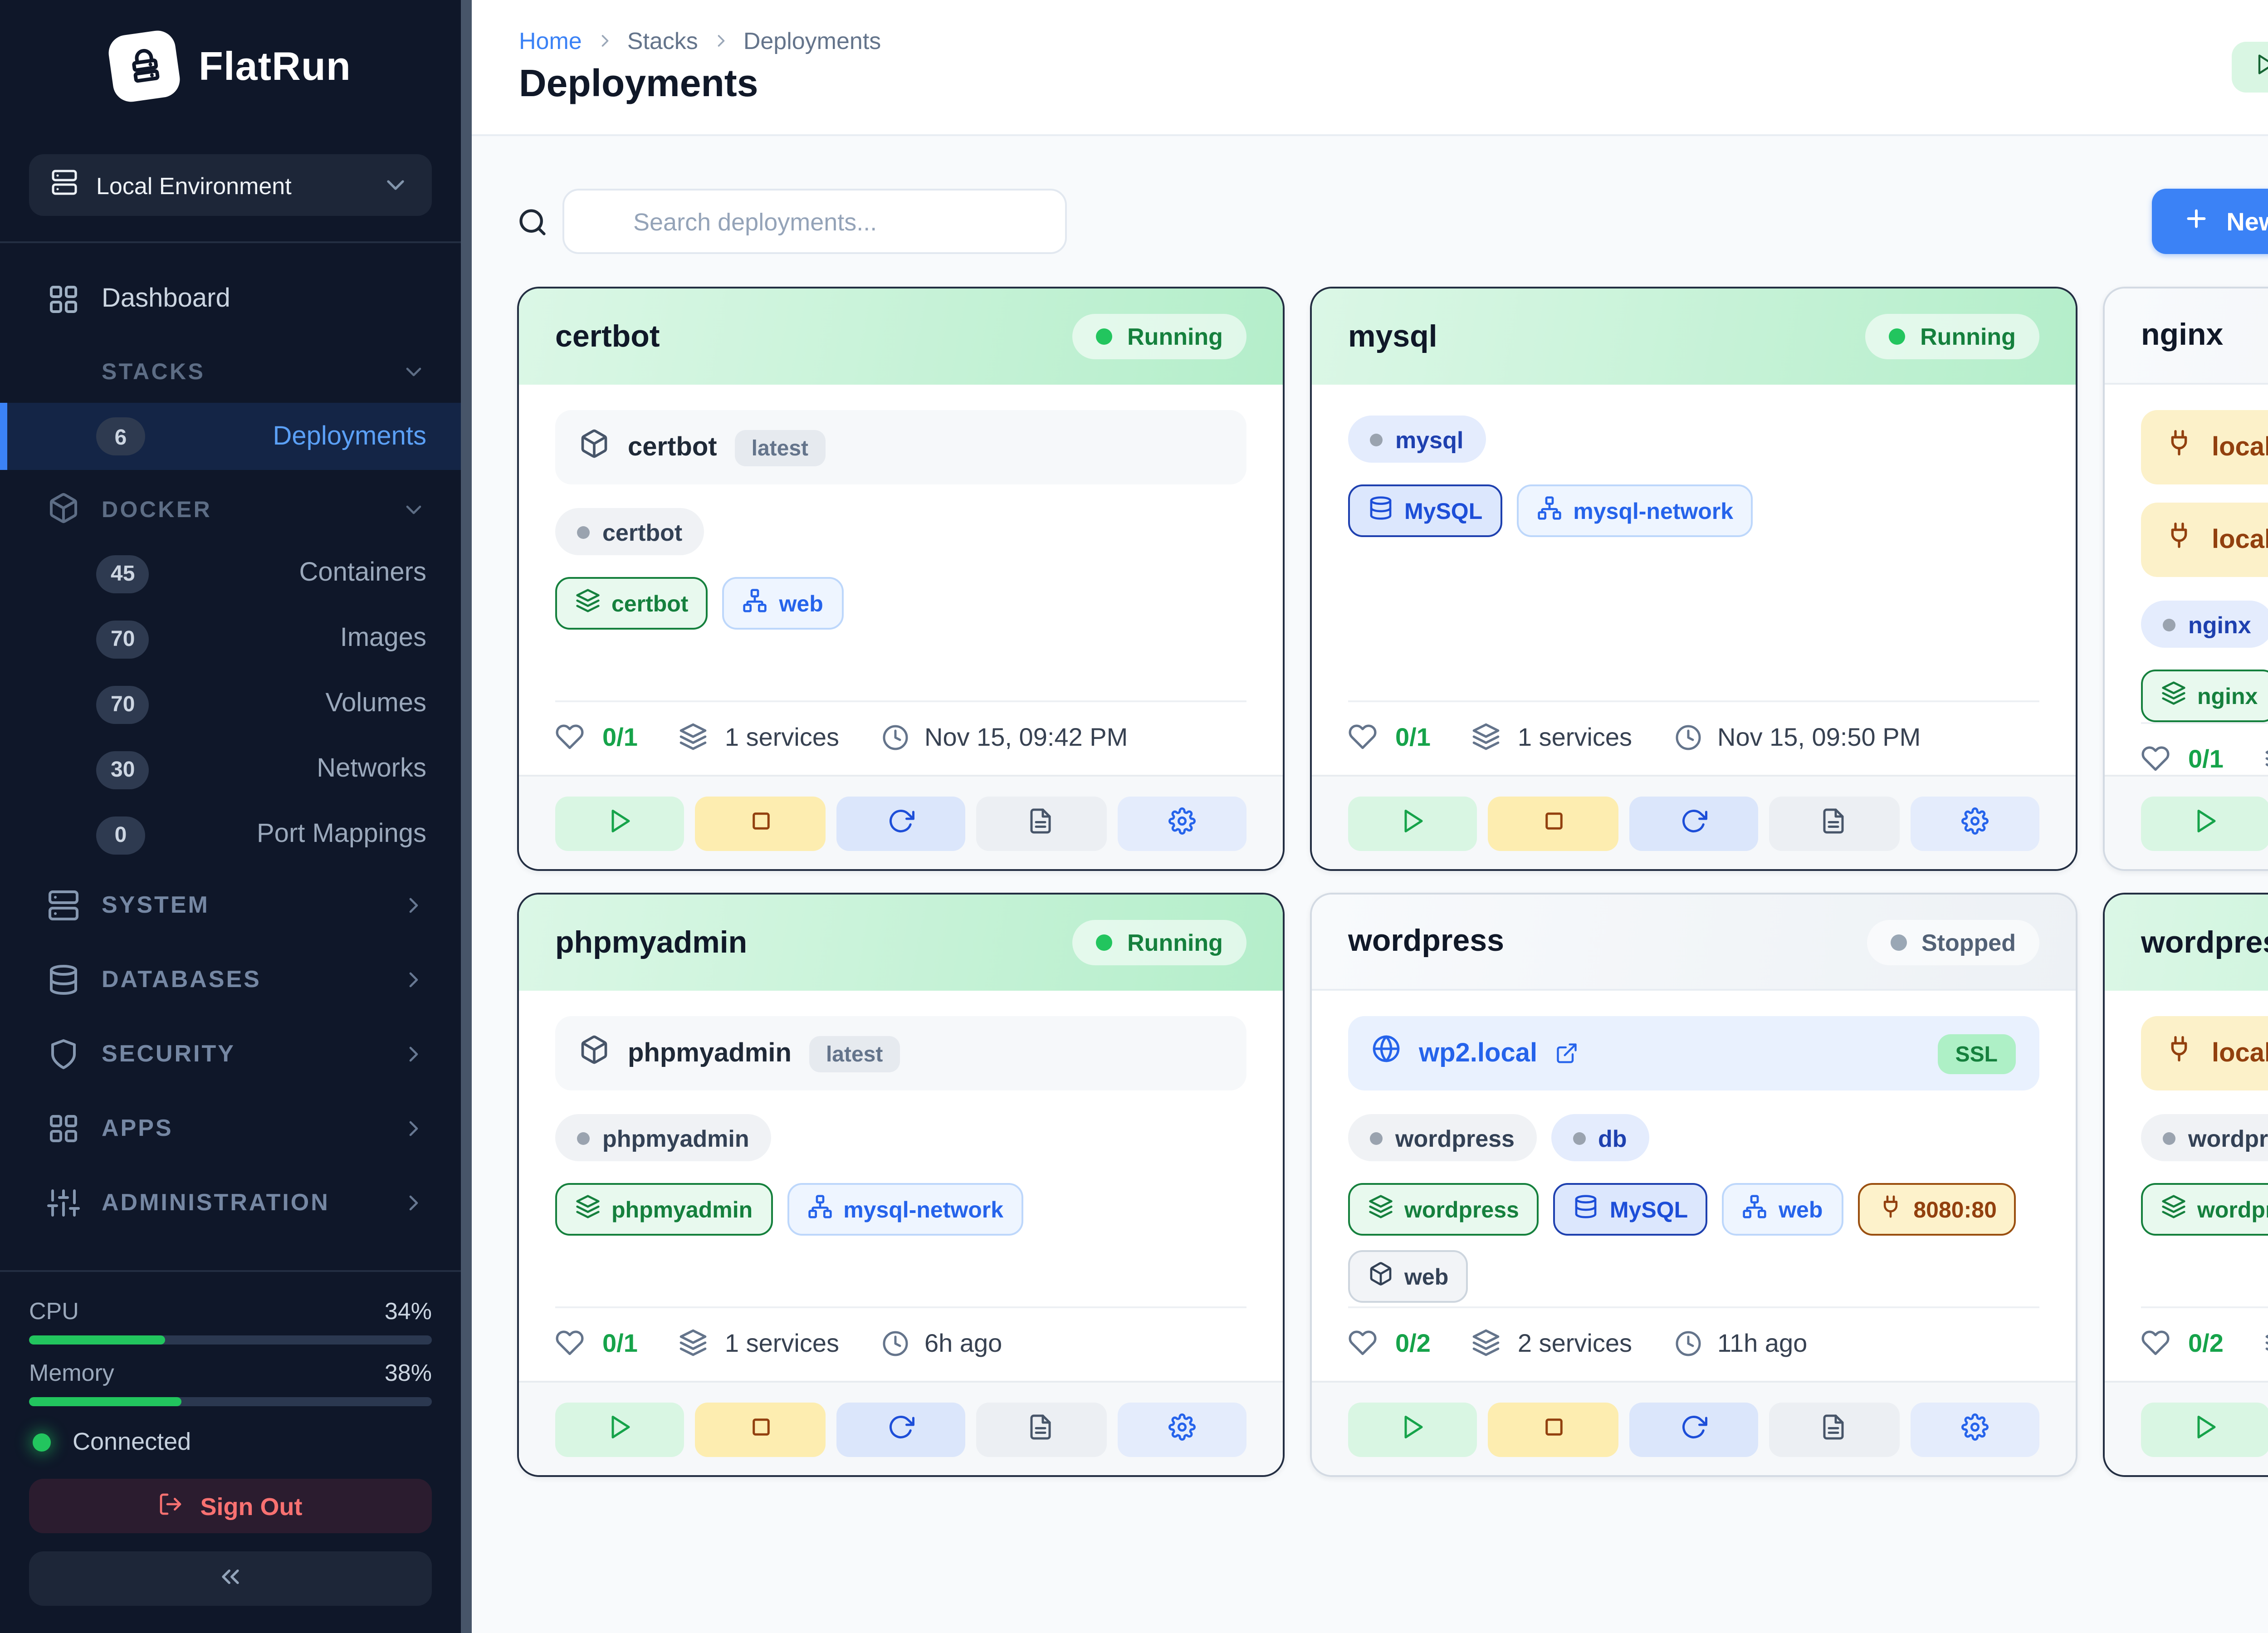  I want to click on port-link-row: localhost:443443:443, so click(2205, 540).